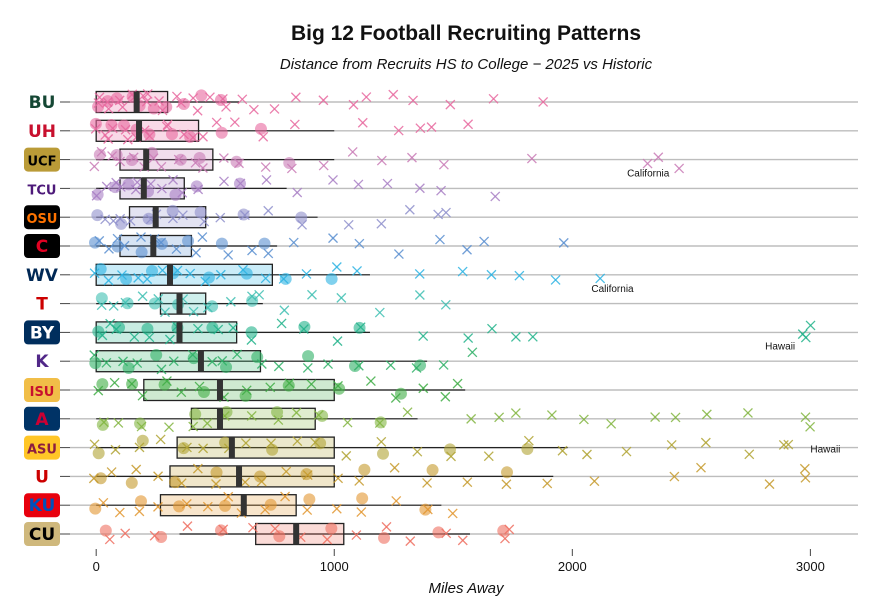 This screenshot has width=880, height=604. I want to click on logo-mark: BU, so click(42, 103).